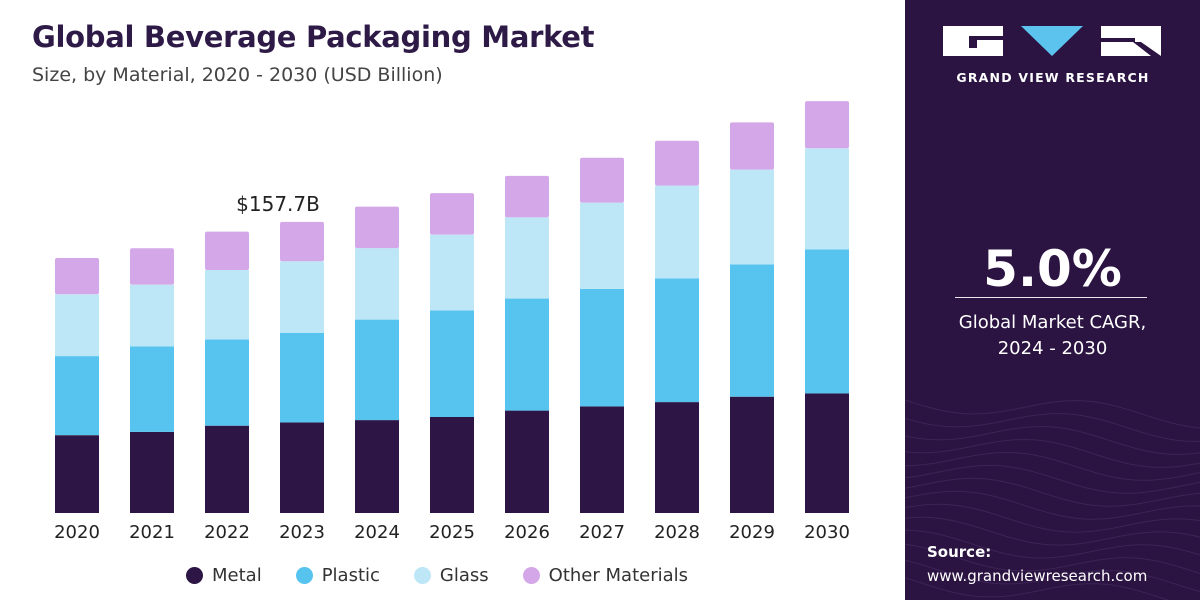 This screenshot has width=1200, height=600. I want to click on bar-segment-metal-2024, so click(377, 466).